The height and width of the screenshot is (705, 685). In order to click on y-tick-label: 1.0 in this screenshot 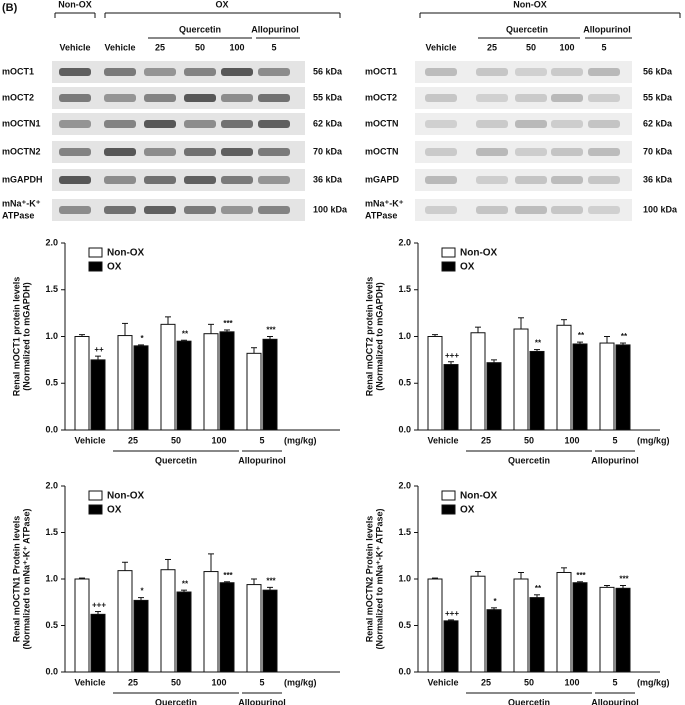, I will do `click(404, 336)`.